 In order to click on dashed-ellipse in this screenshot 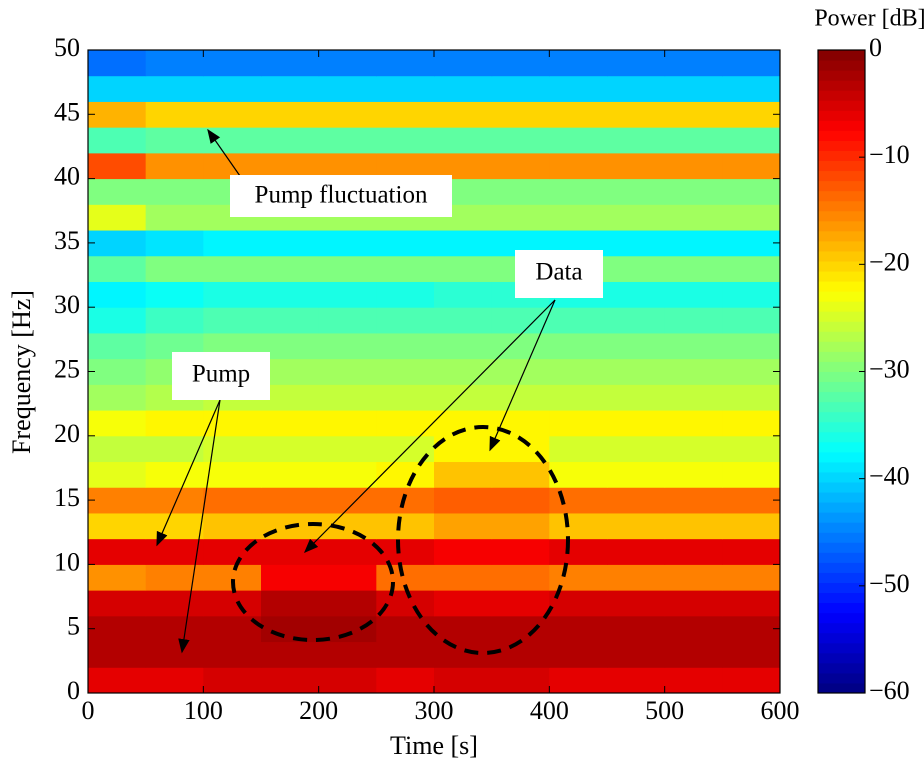, I will do `click(313, 582)`.